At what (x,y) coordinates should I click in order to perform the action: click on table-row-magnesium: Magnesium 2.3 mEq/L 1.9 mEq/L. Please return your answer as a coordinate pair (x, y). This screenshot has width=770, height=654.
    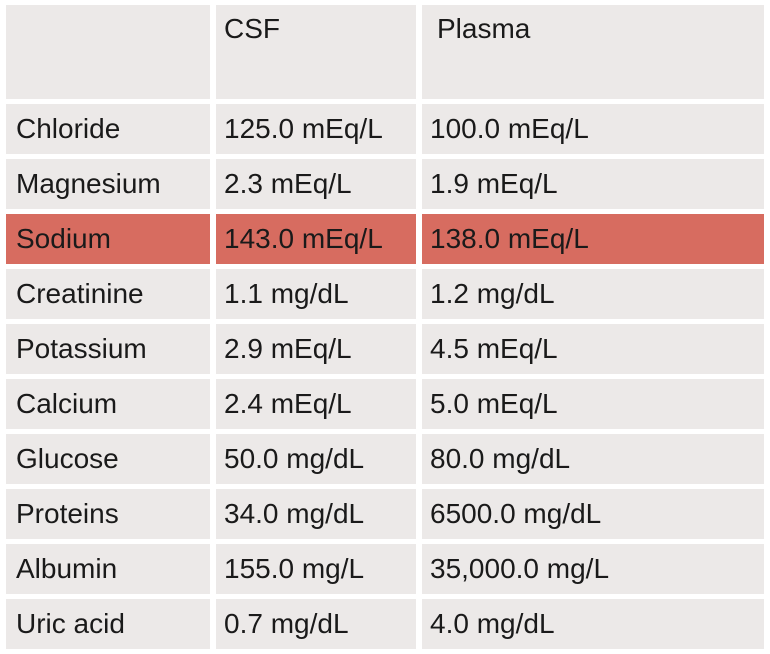
    Looking at the image, I should click on (385, 184).